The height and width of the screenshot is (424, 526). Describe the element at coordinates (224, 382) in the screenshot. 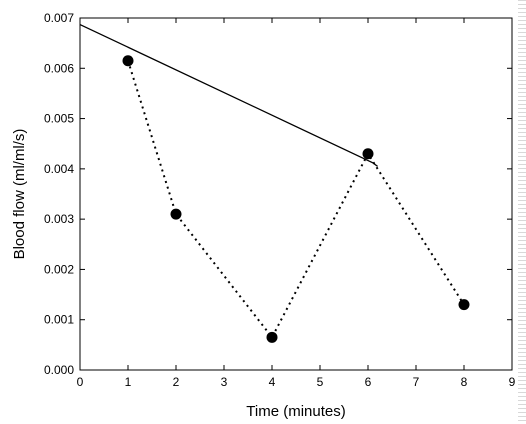

I see `x-tick-label: 3` at that location.